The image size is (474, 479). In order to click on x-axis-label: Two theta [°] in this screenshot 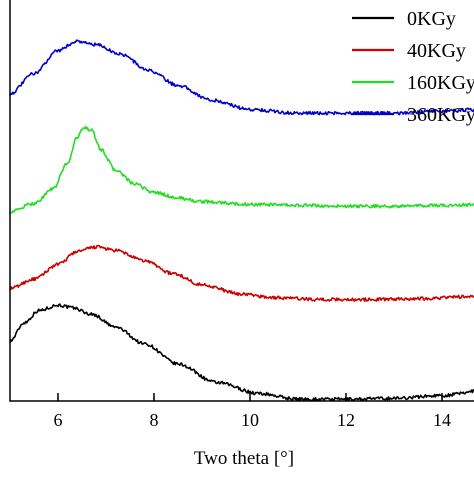, I will do `click(244, 458)`.